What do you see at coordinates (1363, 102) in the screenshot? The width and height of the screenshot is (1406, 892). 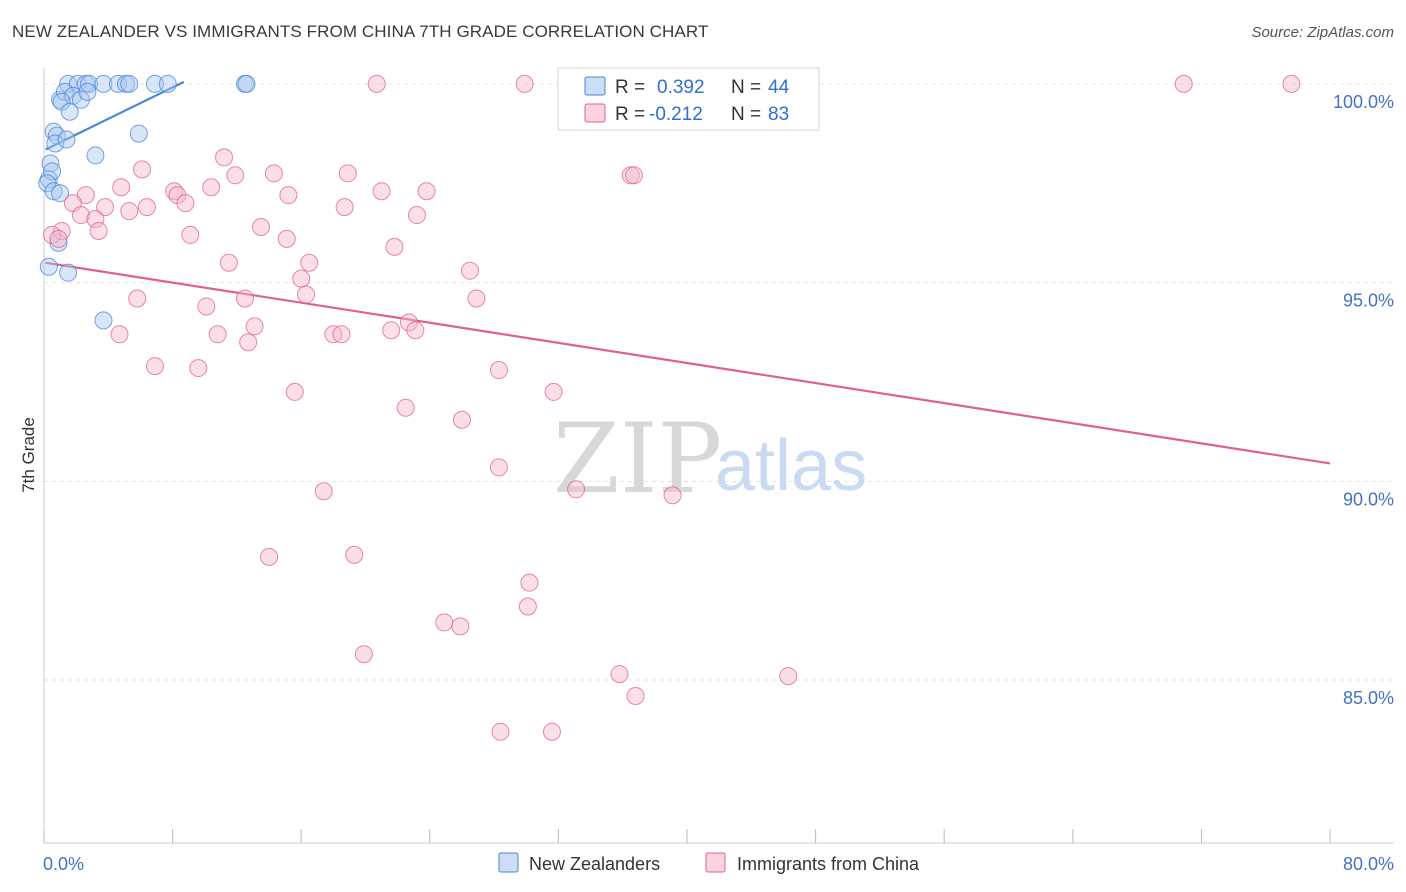 I see `y-tick-label-0: 100.0%` at bounding box center [1363, 102].